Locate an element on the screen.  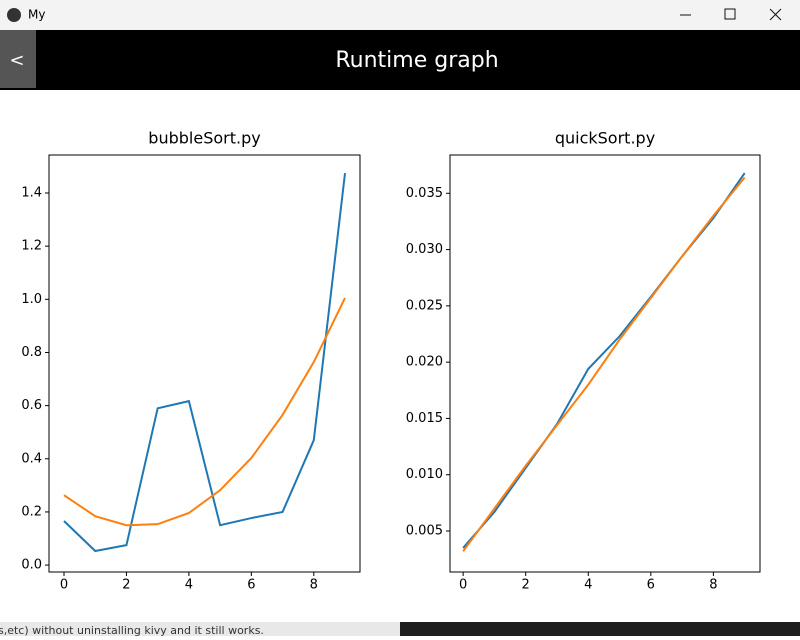
chart-title: bubbleSort.py is located at coordinates (204, 138).